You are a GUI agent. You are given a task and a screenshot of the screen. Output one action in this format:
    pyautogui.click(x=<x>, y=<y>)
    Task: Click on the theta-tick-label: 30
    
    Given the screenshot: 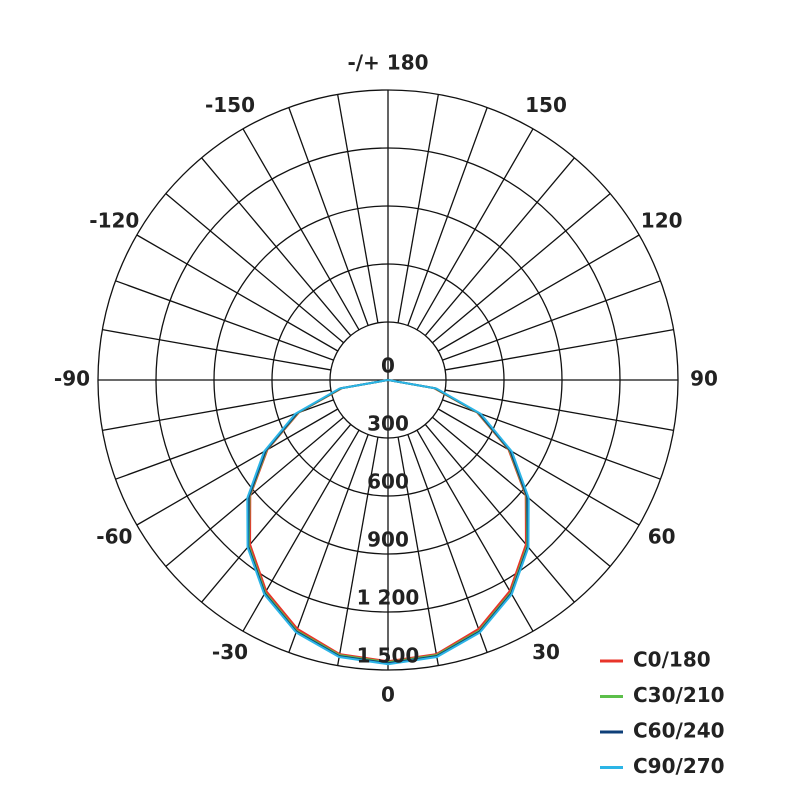 What is the action you would take?
    pyautogui.click(x=546, y=652)
    